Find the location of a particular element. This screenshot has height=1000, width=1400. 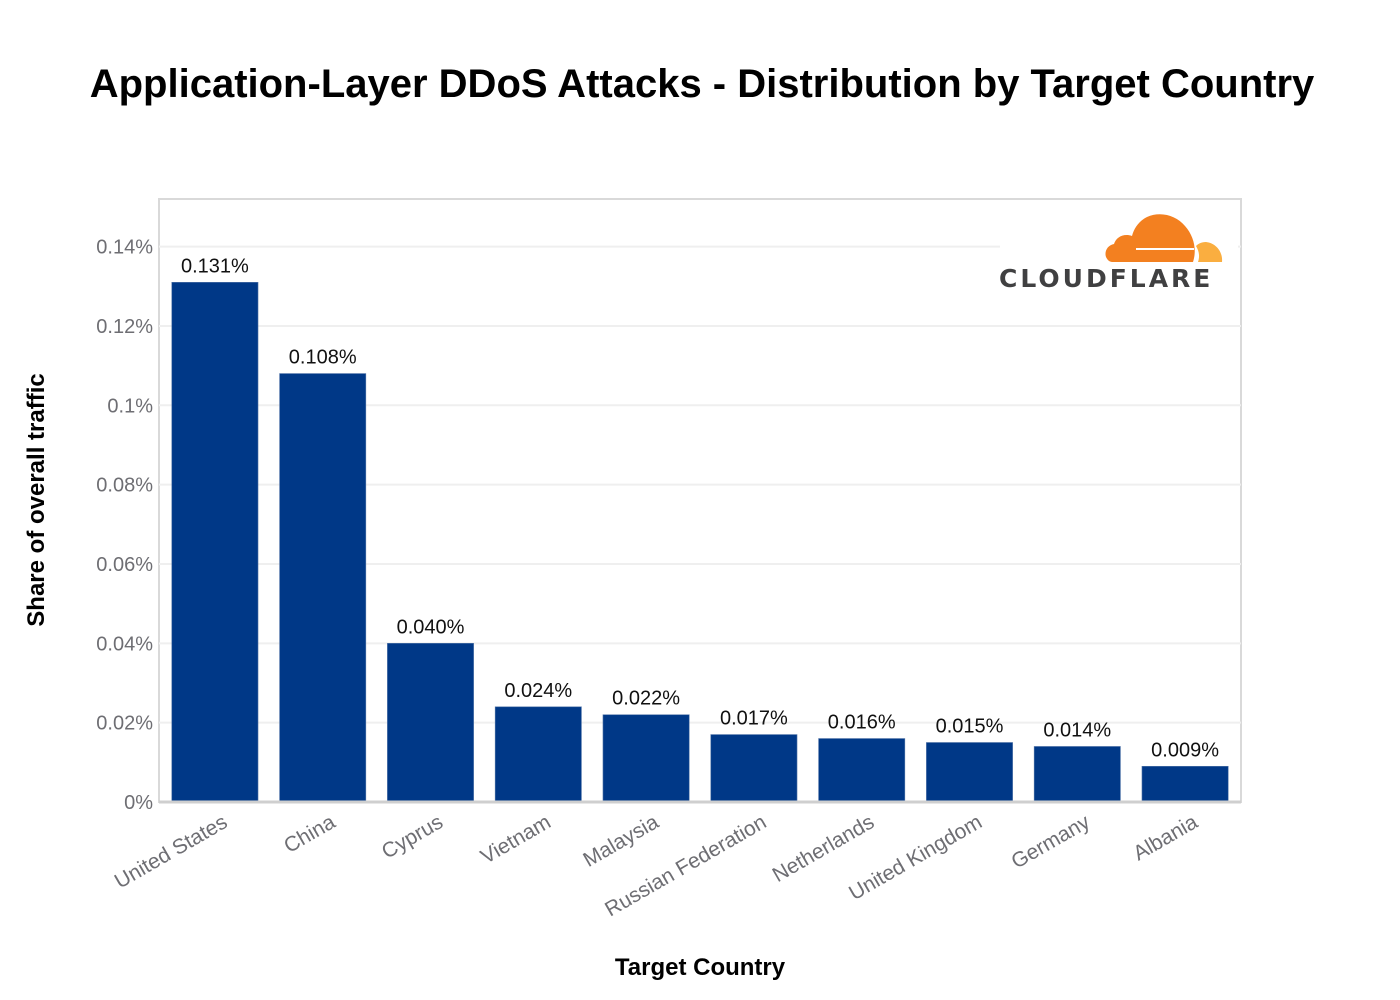

y-tick-label: 0.12% is located at coordinates (124, 327).